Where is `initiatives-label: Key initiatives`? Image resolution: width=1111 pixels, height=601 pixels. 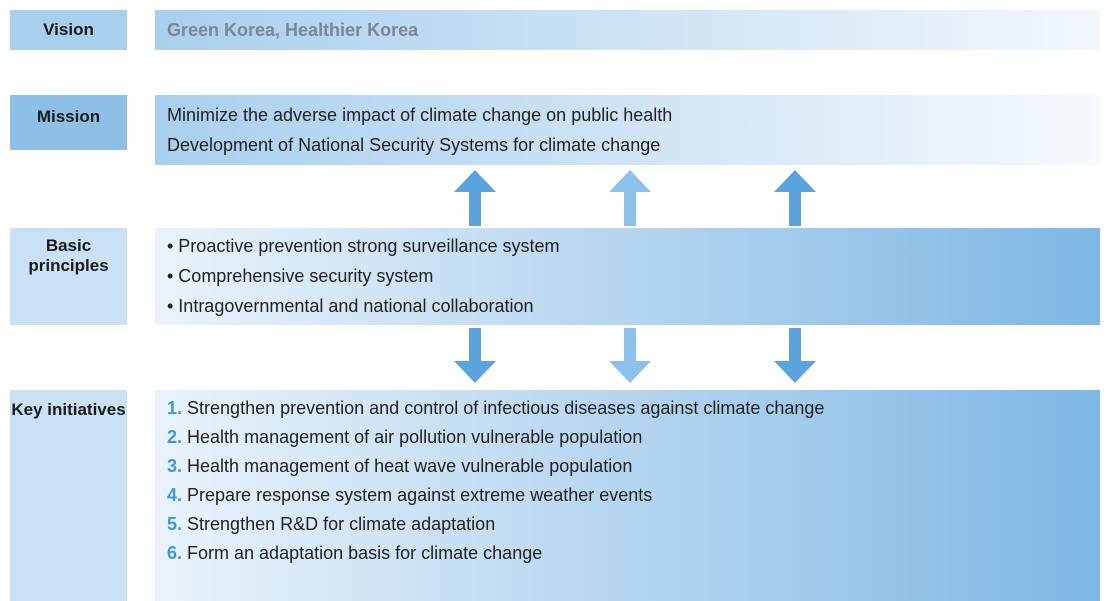
initiatives-label: Key initiatives is located at coordinates (68, 495).